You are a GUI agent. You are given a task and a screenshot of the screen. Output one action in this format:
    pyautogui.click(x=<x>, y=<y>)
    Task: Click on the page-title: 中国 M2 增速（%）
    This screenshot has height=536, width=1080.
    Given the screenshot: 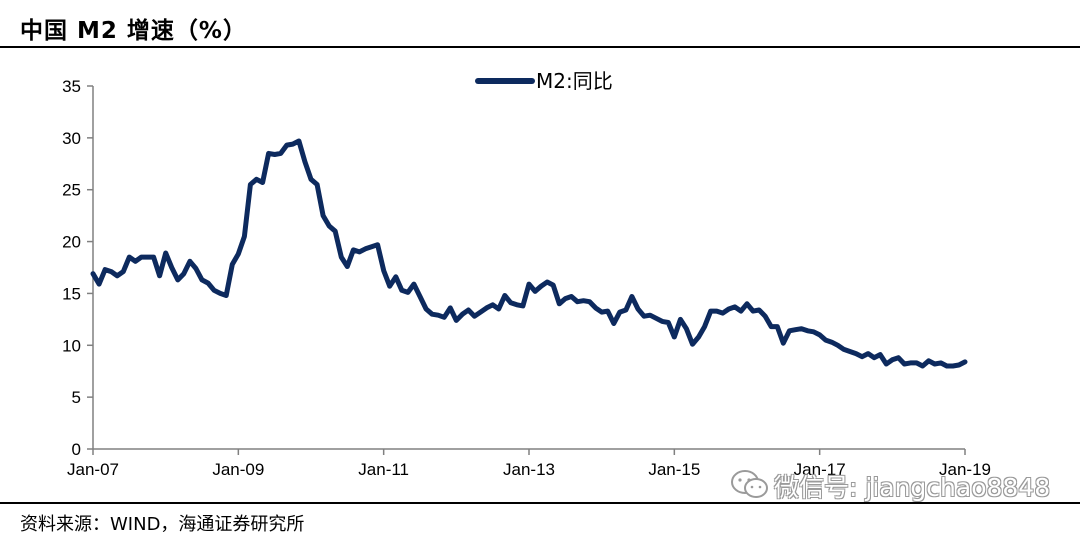 What is the action you would take?
    pyautogui.click(x=133, y=31)
    